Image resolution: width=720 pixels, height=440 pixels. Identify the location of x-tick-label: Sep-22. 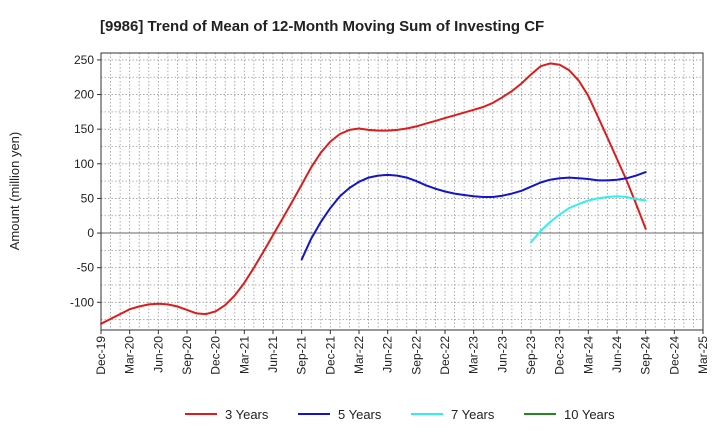
(416, 355).